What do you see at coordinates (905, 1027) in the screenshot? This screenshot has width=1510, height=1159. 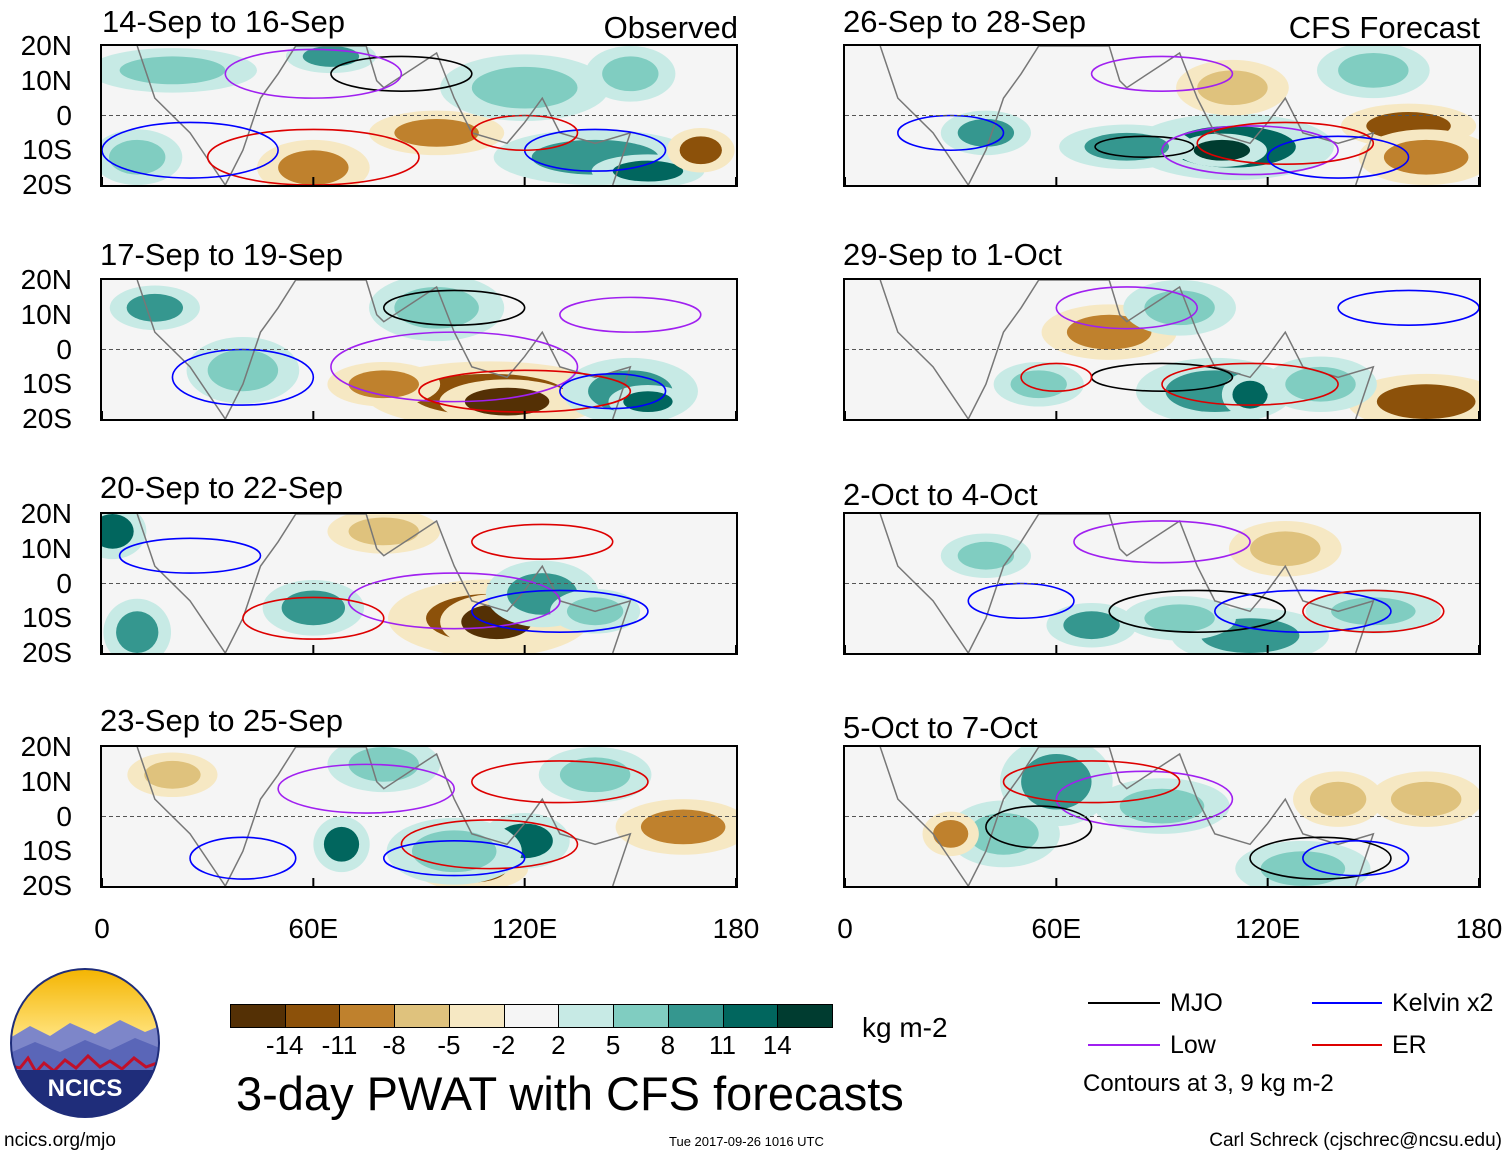 I see `colorbar-units: kg m-2` at bounding box center [905, 1027].